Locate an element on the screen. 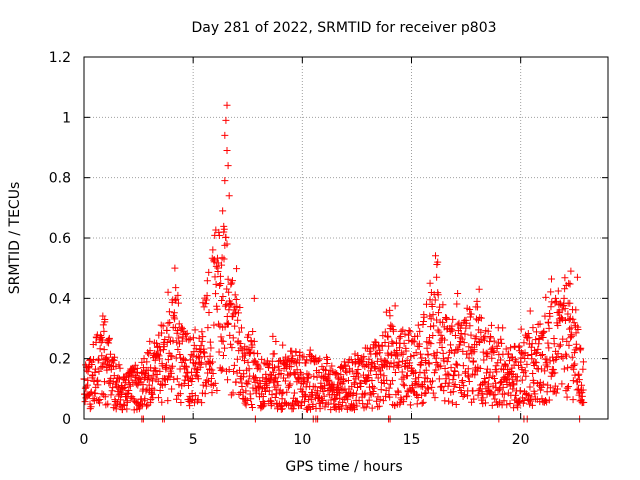 The image size is (640, 480). x-tick-label: 0 is located at coordinates (84, 440).